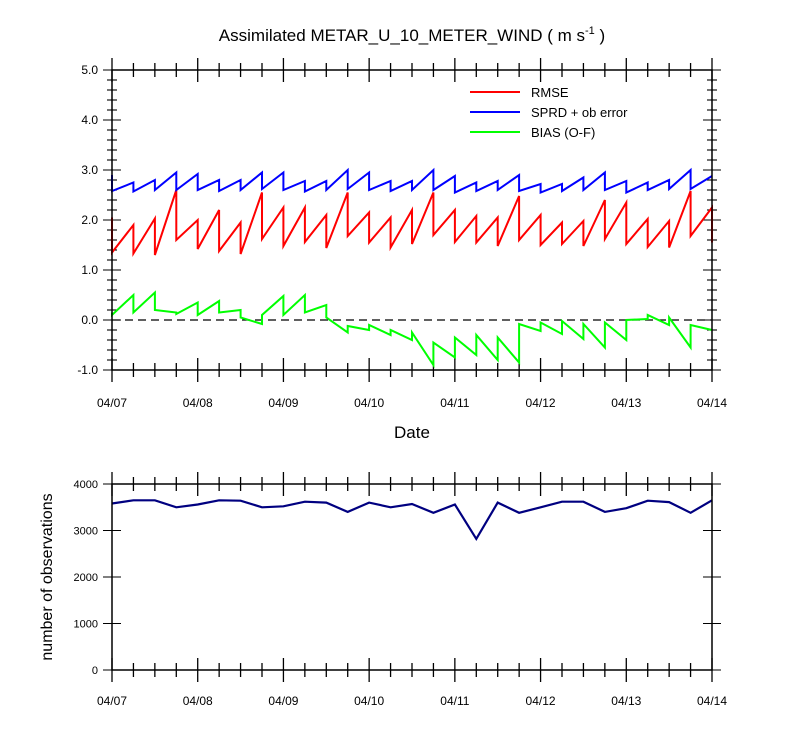 This screenshot has width=800, height=750. I want to click on bottom-x-tick-labels: 04/07 04/08 04/09 04/10 04/11 04/12 04/13 04/14, so click(412, 701).